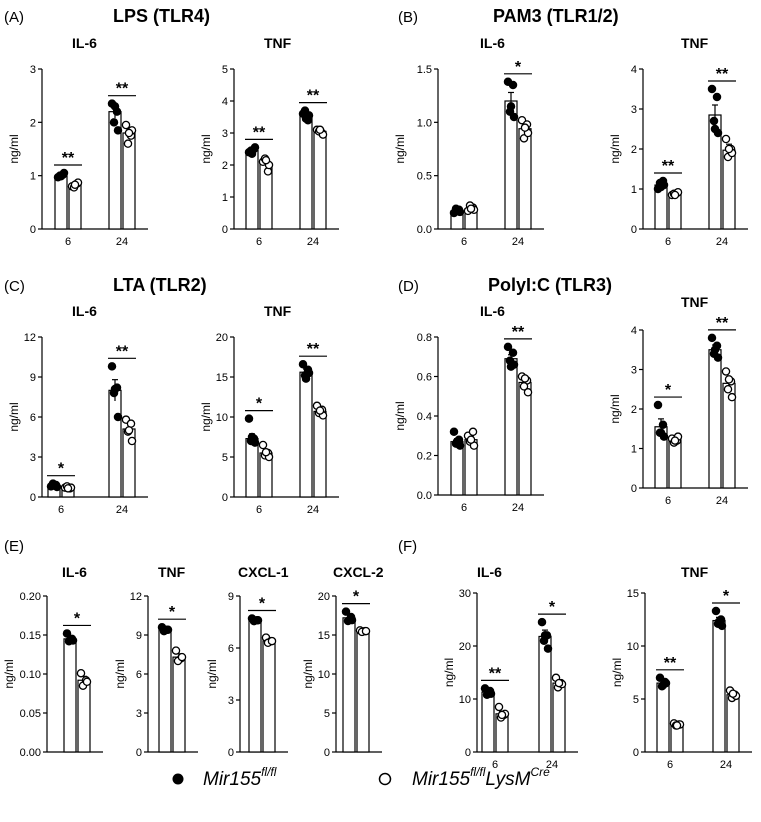 This screenshot has height=822, width=761. Describe the element at coordinates (424, 70) in the screenshot. I see `y-tick-label: 1.5` at that location.